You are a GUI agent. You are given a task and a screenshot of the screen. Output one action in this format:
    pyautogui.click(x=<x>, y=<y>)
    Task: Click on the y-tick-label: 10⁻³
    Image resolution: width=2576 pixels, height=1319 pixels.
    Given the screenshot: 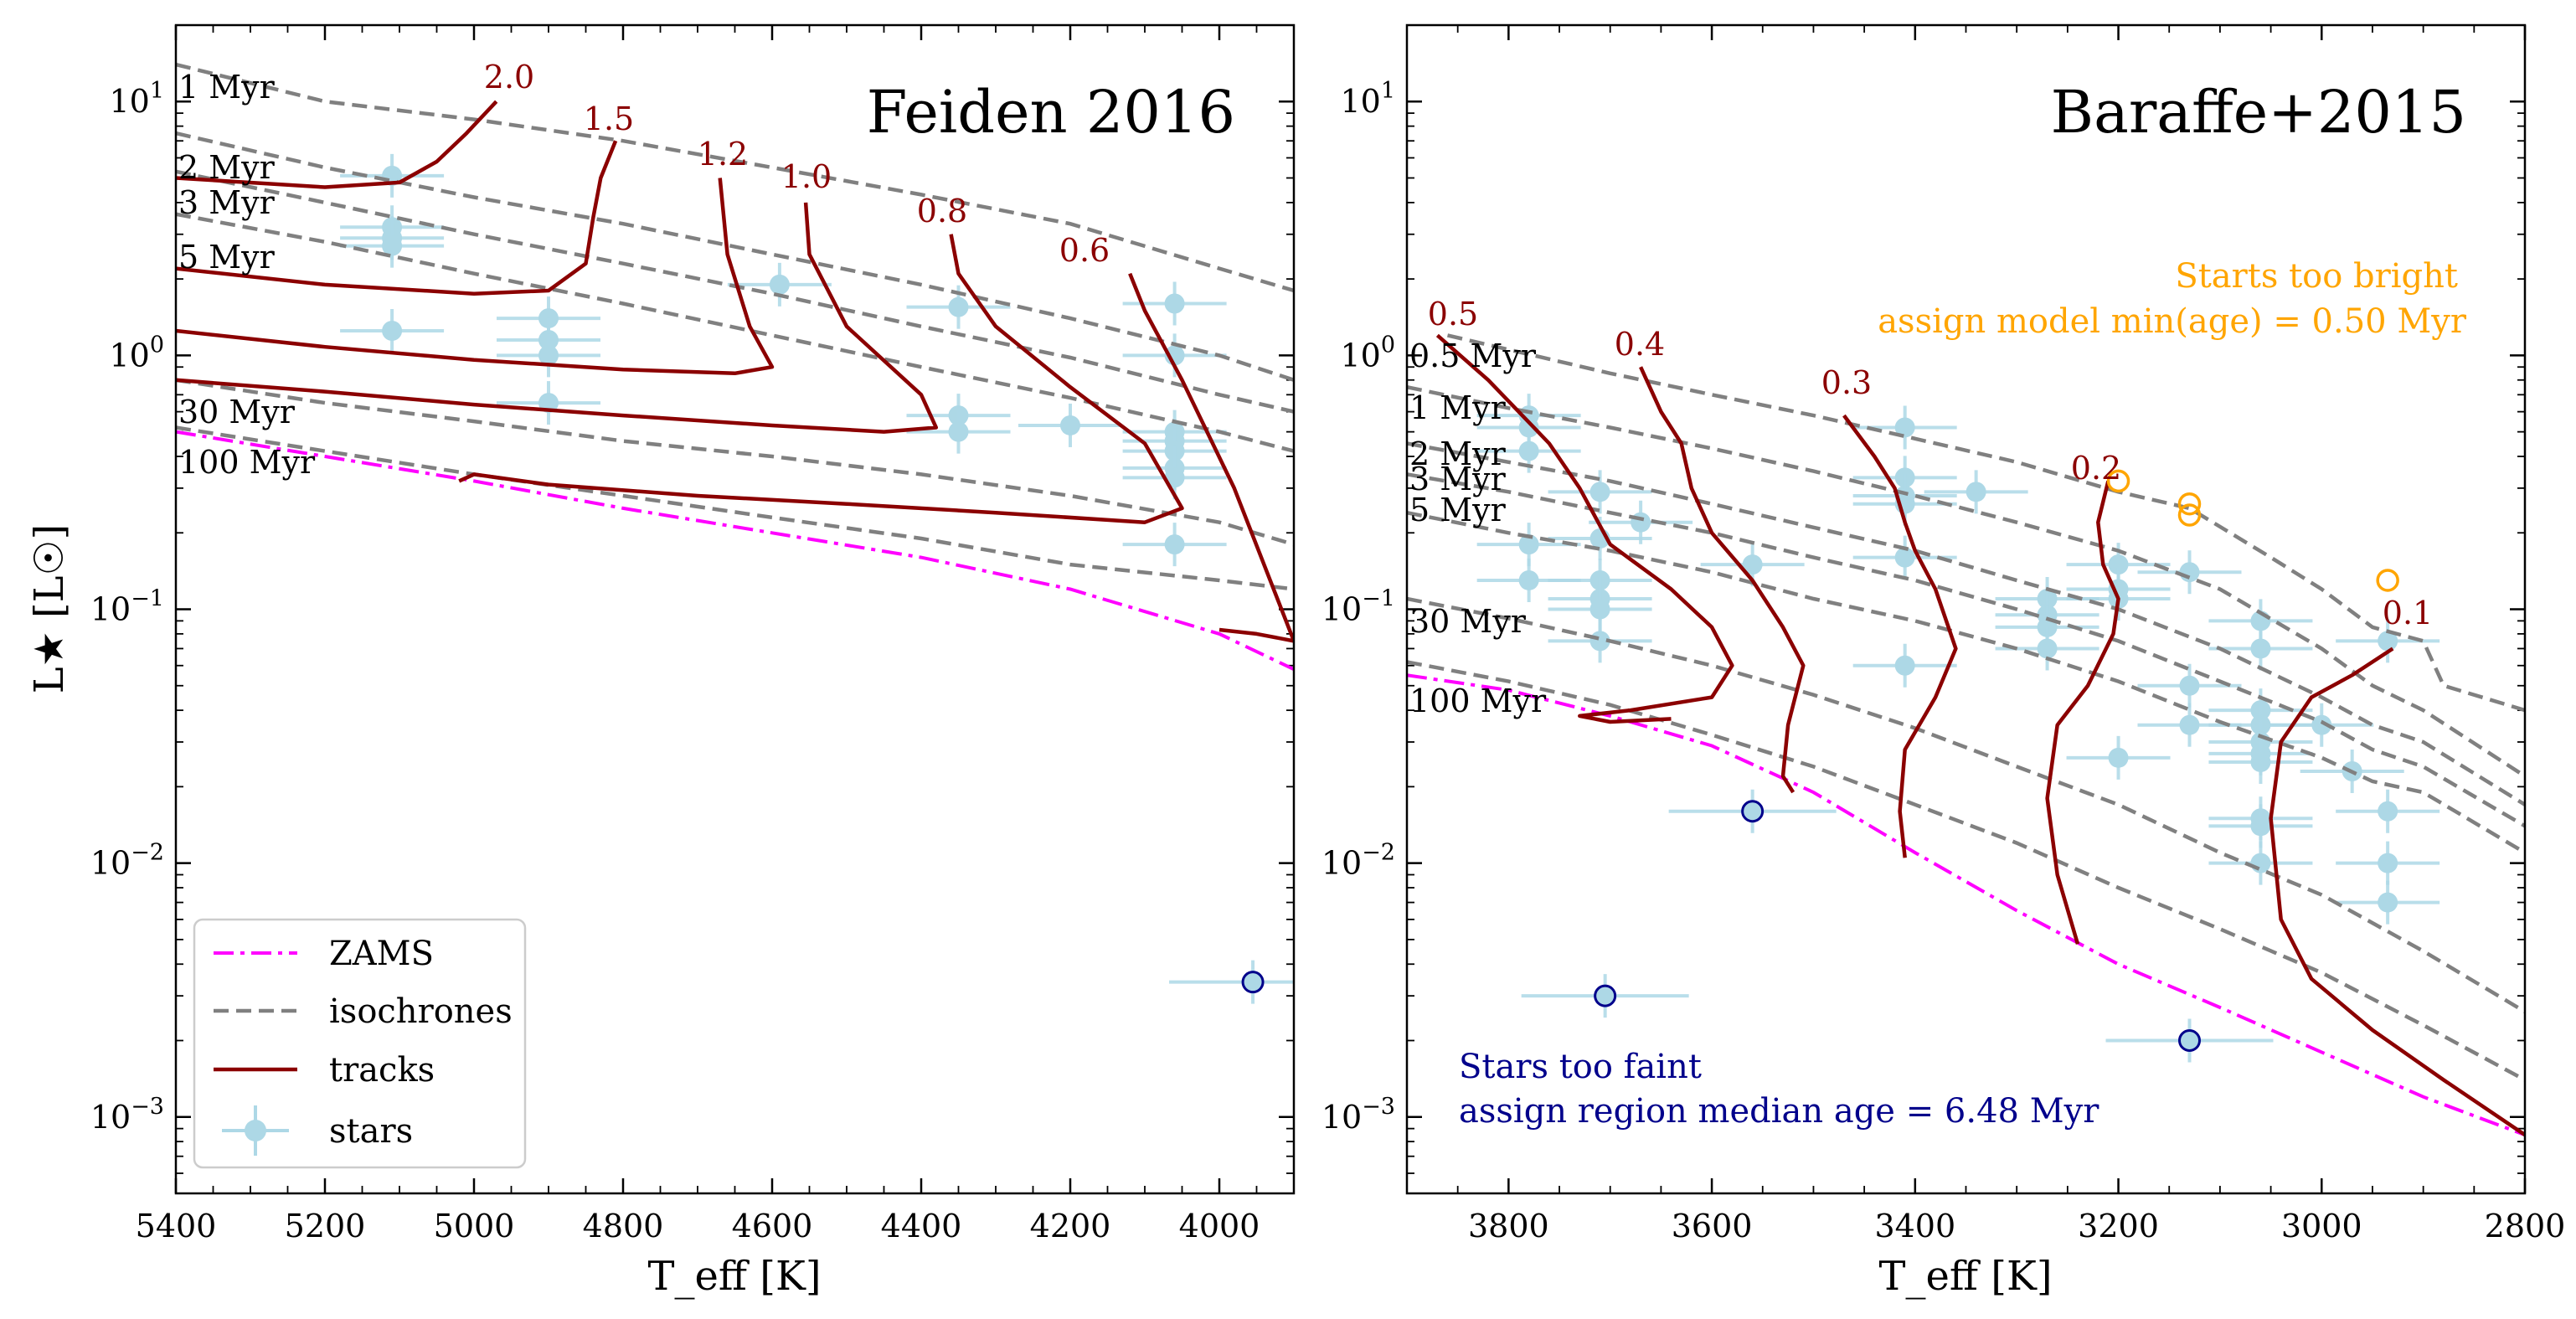 What is the action you would take?
    pyautogui.click(x=127, y=1115)
    